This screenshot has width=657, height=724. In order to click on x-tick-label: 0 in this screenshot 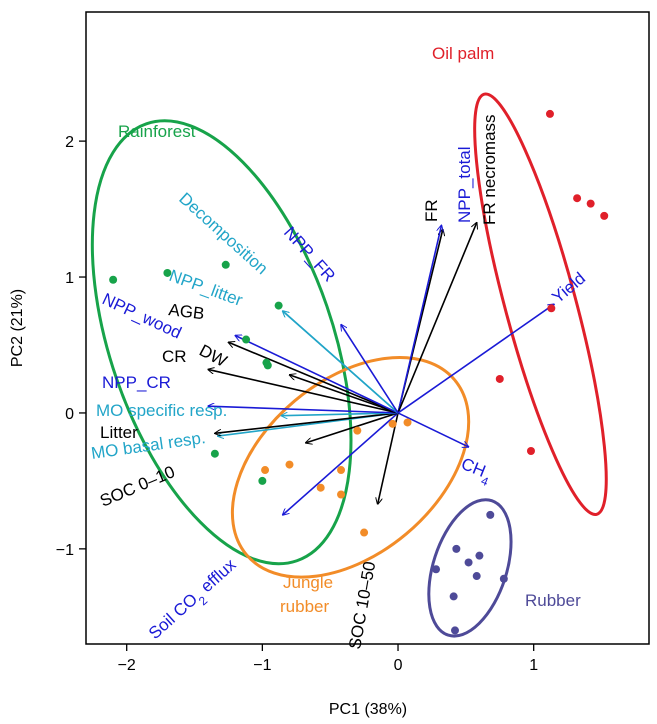, I will do `click(398, 665)`.